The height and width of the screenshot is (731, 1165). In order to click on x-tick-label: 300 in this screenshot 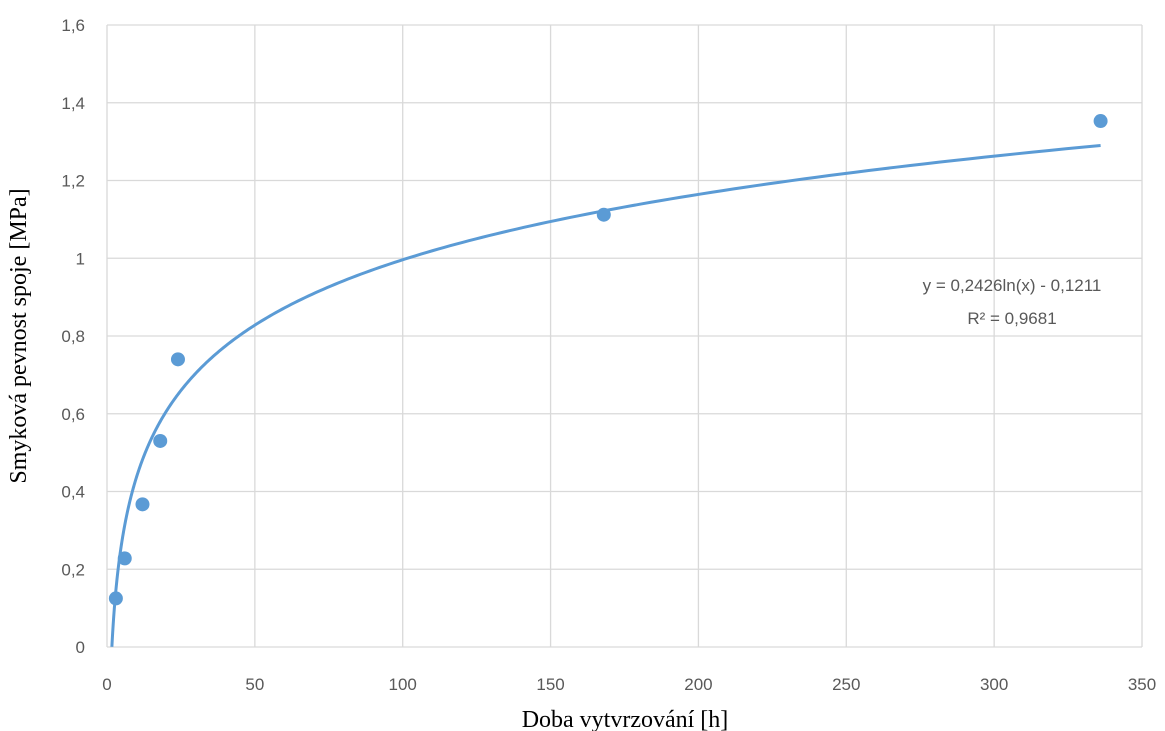, I will do `click(994, 684)`.